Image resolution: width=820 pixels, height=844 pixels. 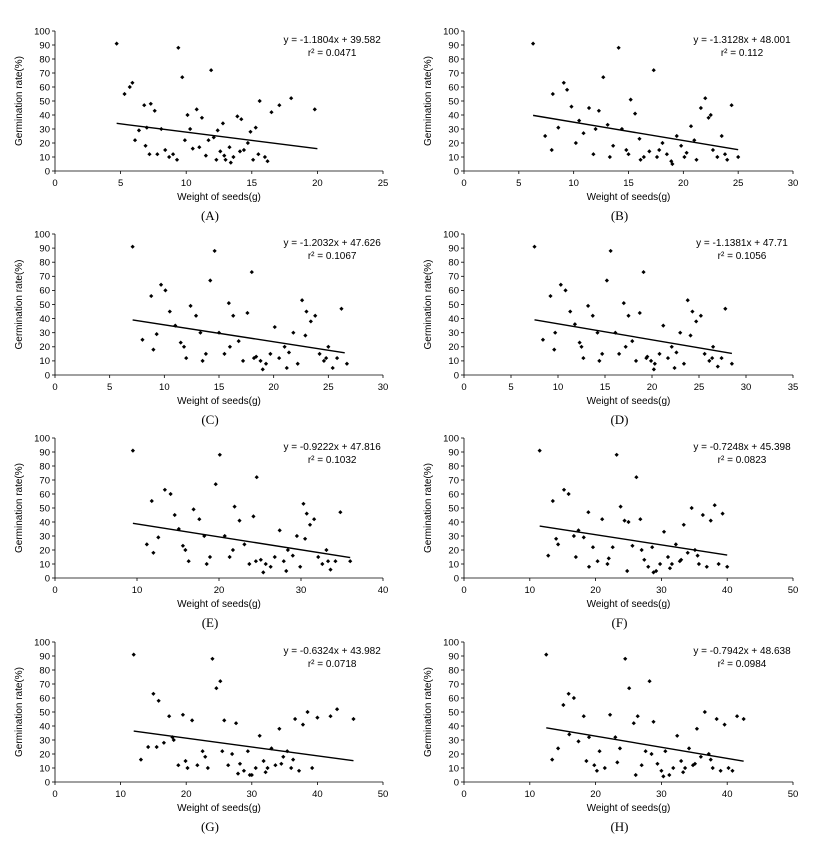 I want to click on y-tick-label: 80, so click(x=44, y=670).